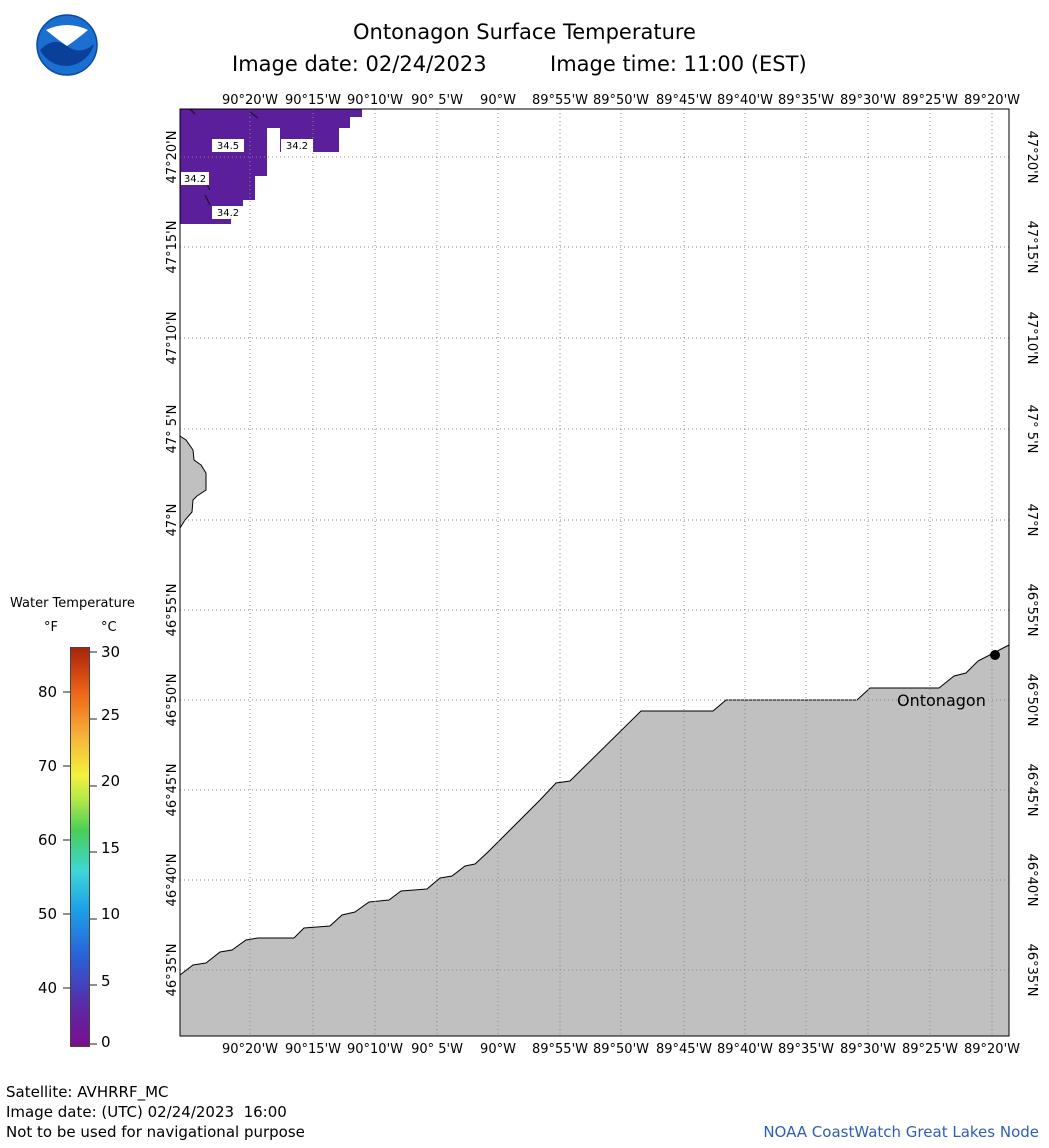 The width and height of the screenshot is (1049, 1148). I want to click on credit-link: NOAA CoastWatch Great Lakes Node, so click(901, 1132).